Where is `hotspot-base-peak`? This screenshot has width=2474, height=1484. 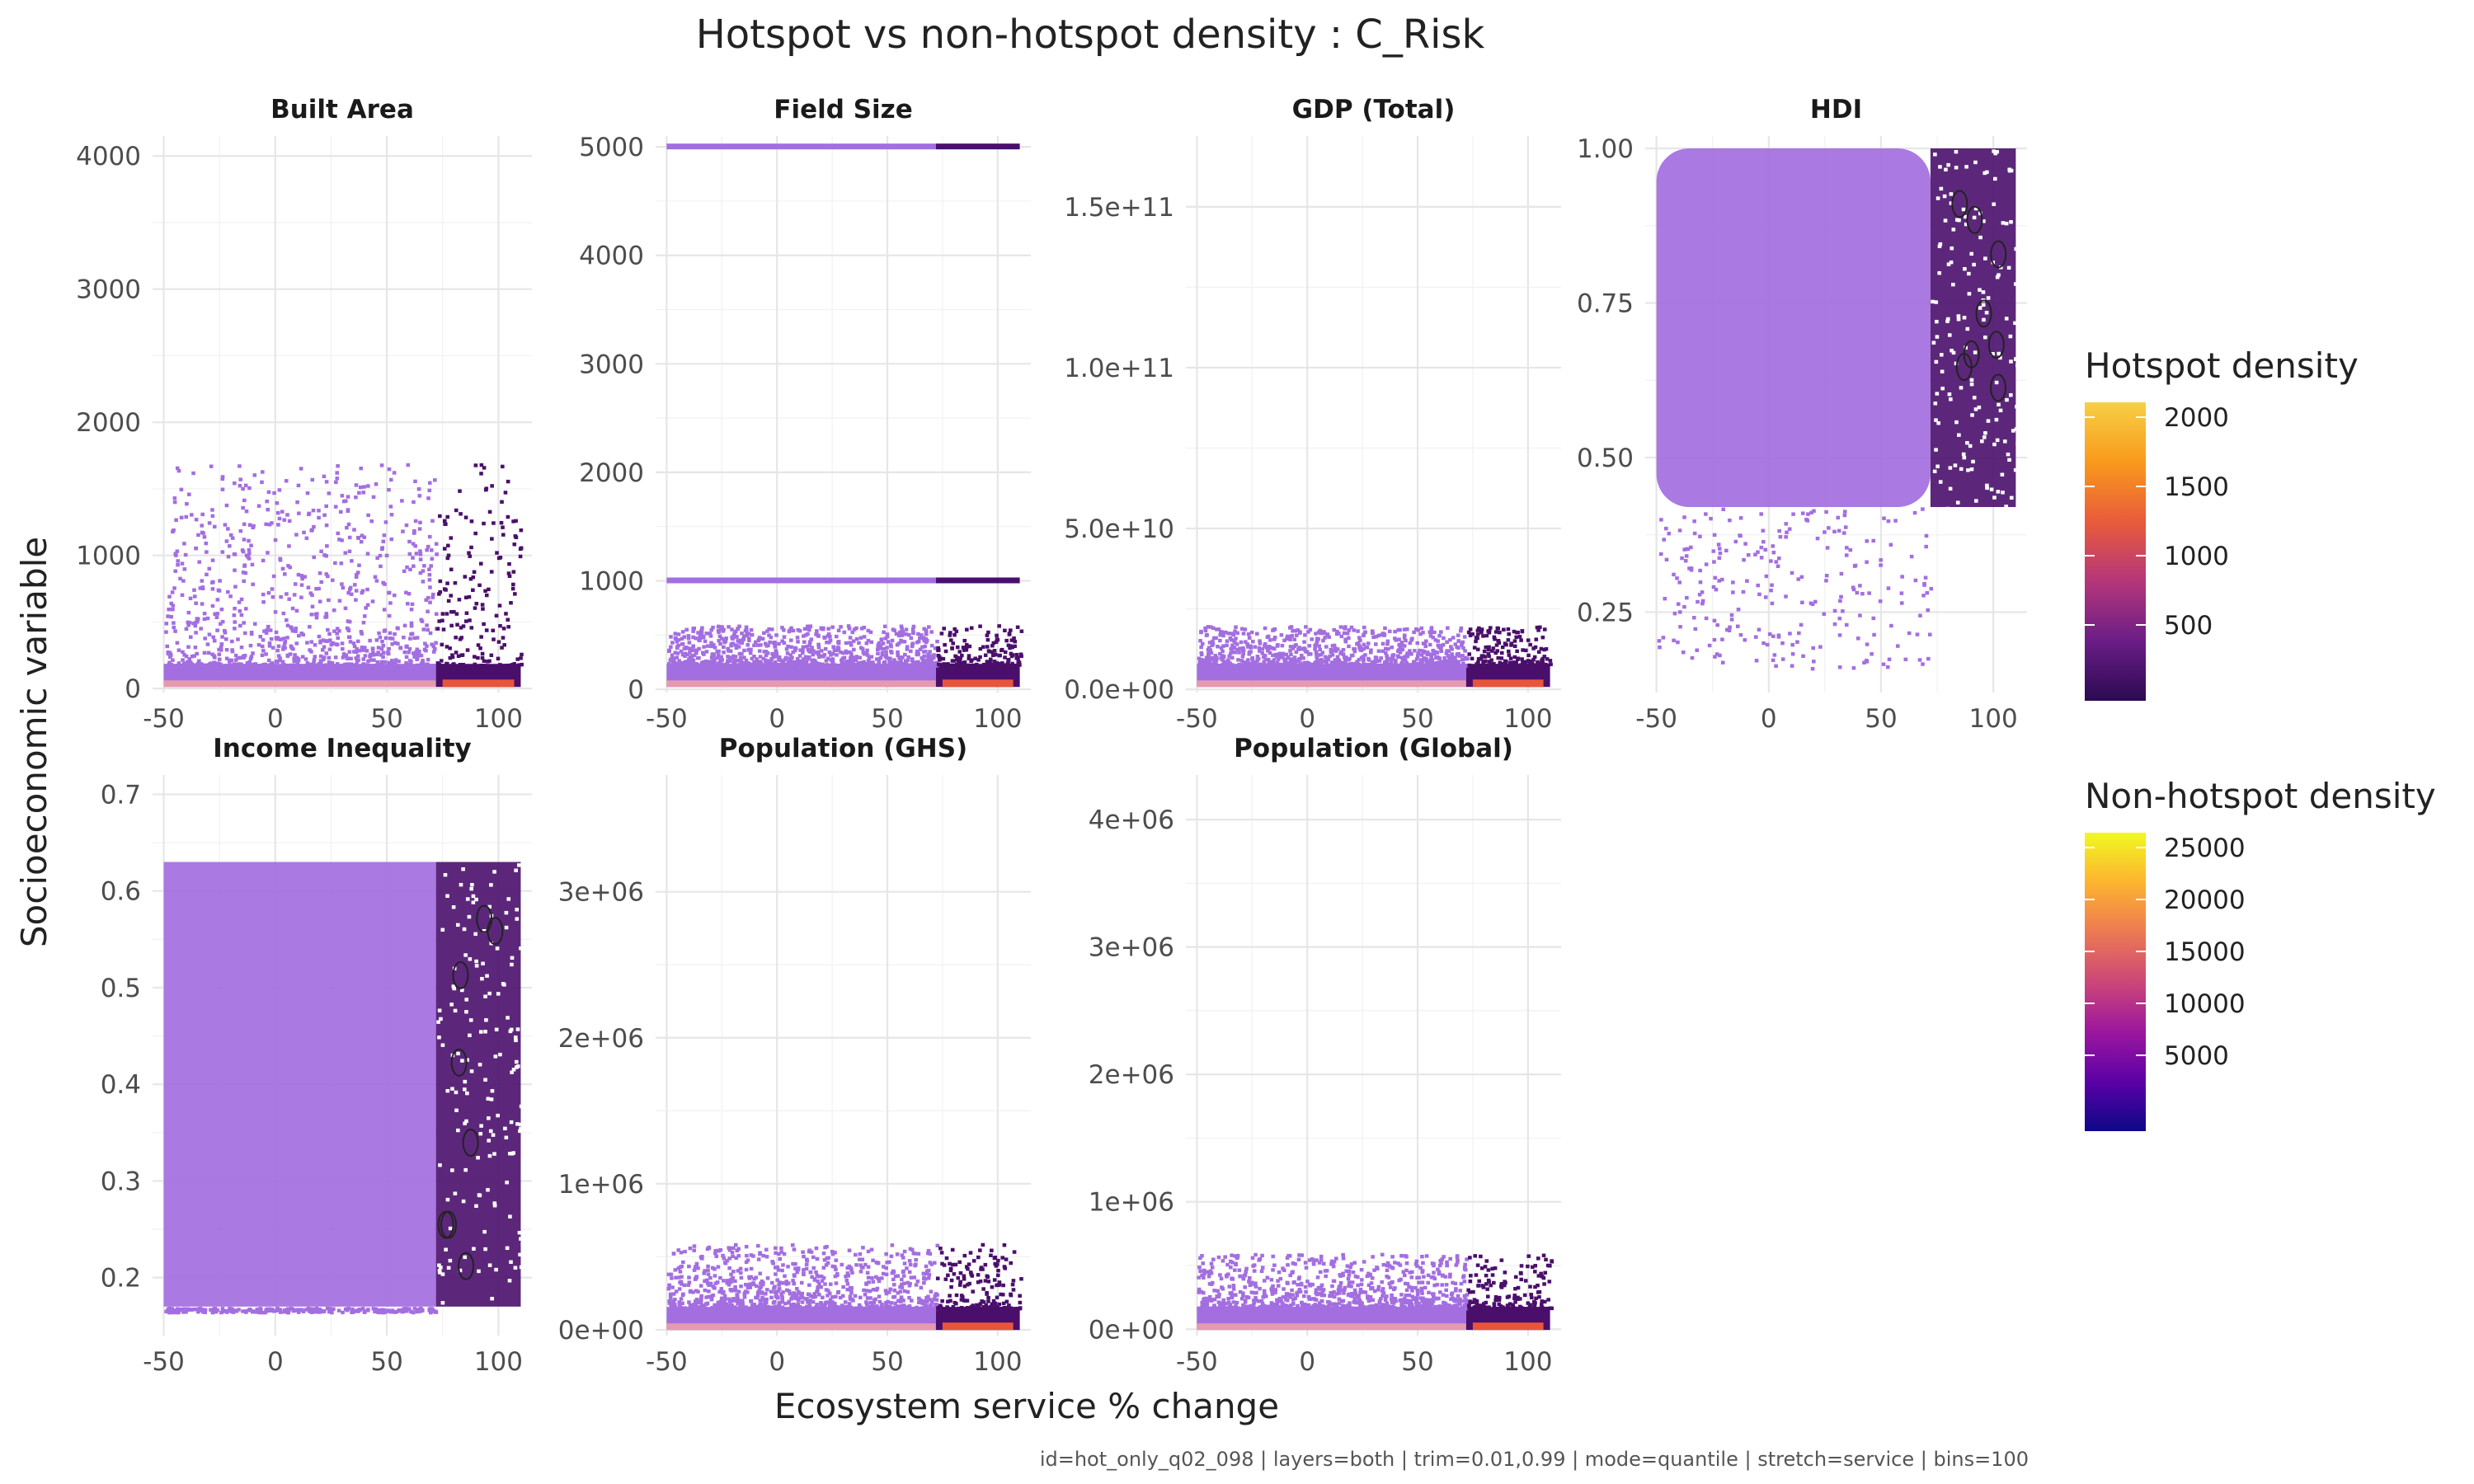
hotspot-base-peak is located at coordinates (978, 683).